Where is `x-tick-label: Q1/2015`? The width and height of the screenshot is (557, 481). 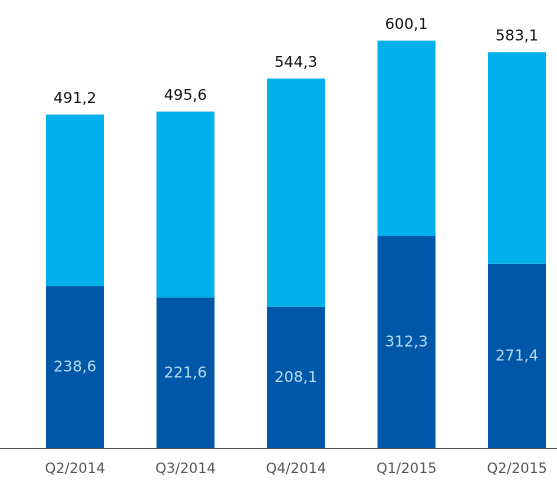 x-tick-label: Q1/2015 is located at coordinates (406, 469).